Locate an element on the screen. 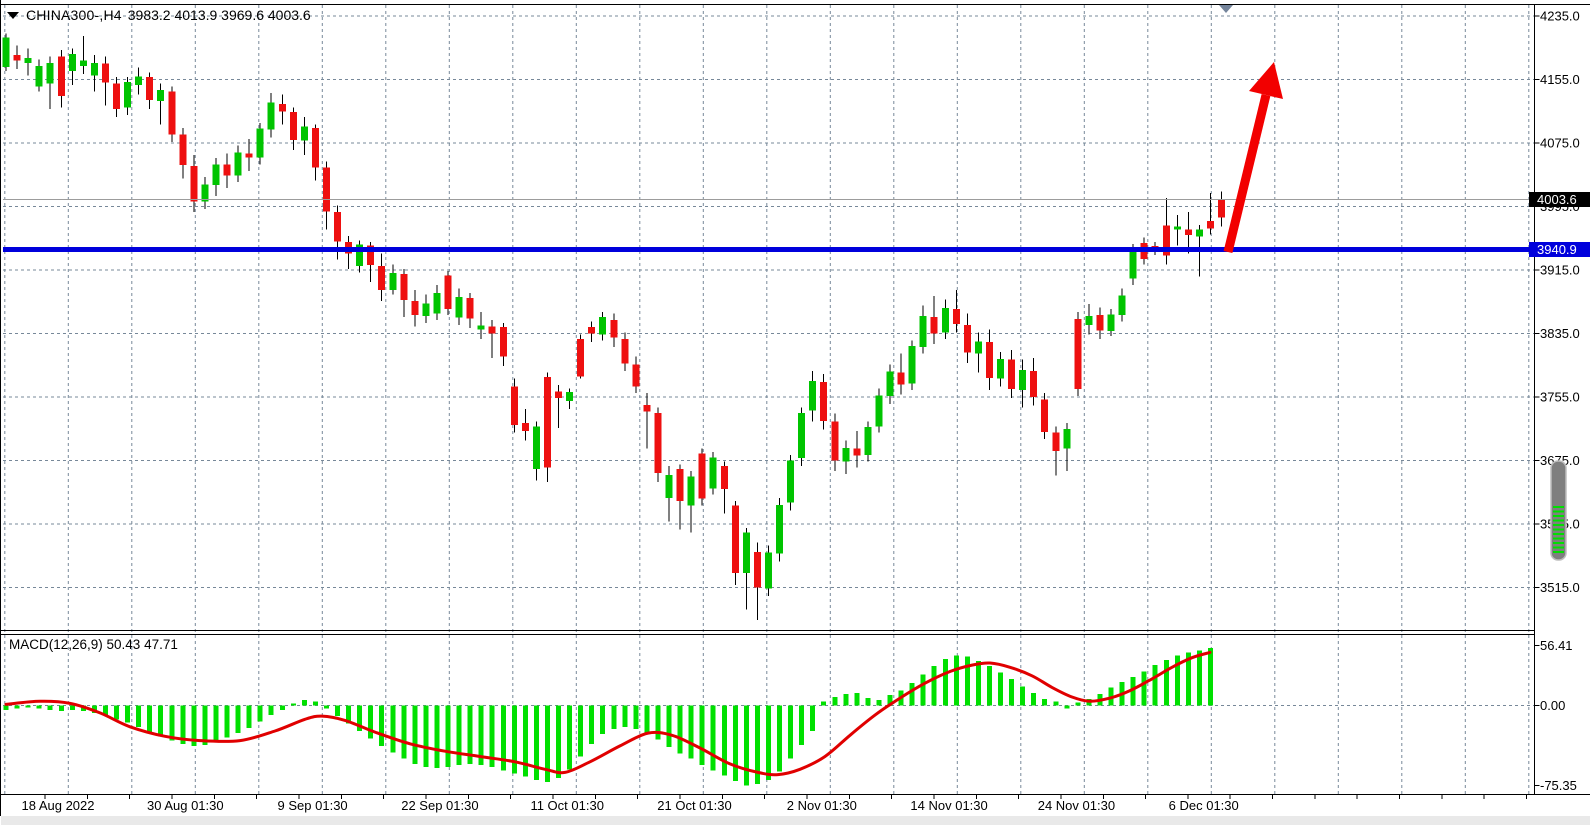 This screenshot has height=825, width=1590. time-axis-label: 2 Nov 01:30 is located at coordinates (822, 805).